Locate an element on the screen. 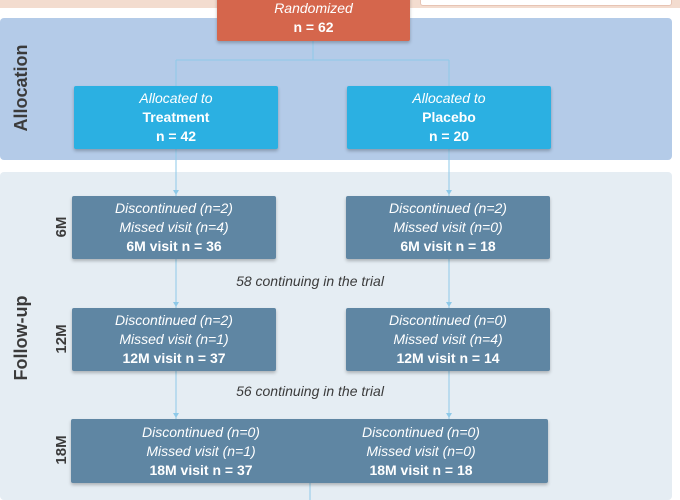  randomized-box: Randomized n = 62 is located at coordinates (313, 20).